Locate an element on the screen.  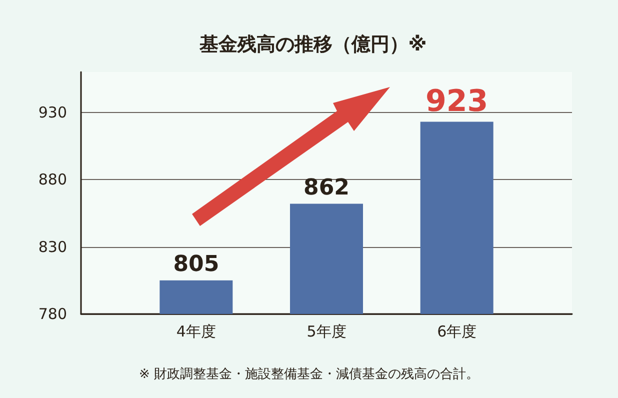
data-label: 862 is located at coordinates (327, 187).